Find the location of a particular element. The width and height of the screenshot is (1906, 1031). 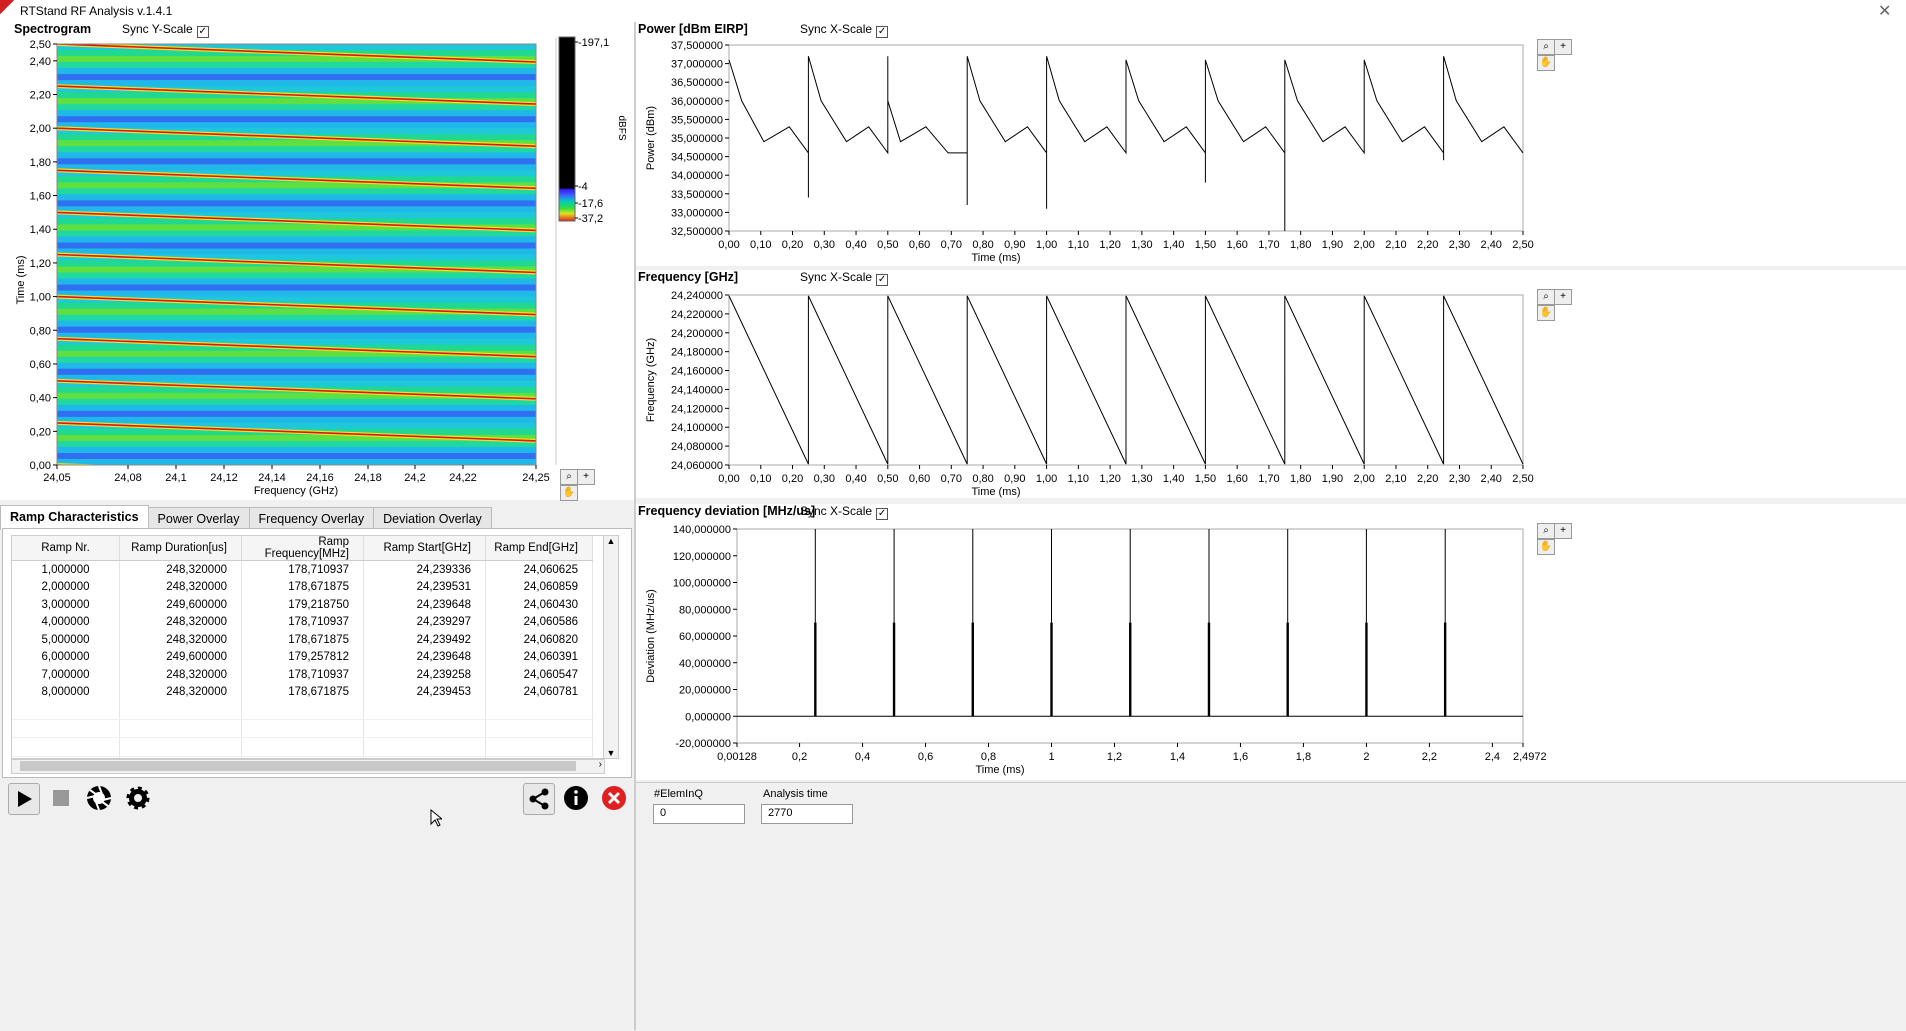

power-xtick: 0,70 is located at coordinates (951, 245).